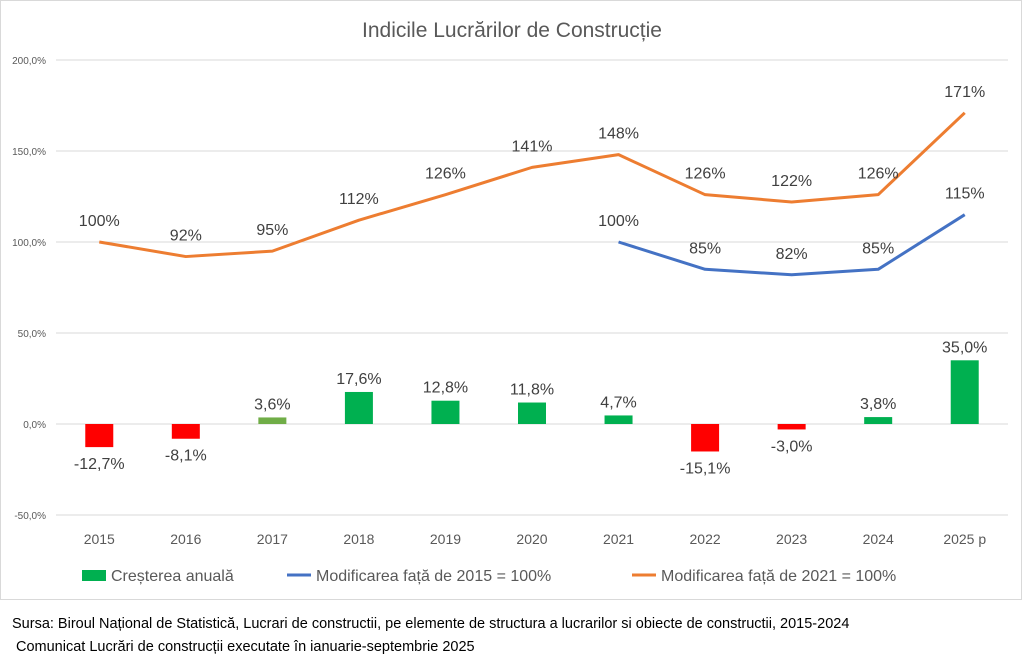 The width and height of the screenshot is (1024, 665). What do you see at coordinates (532, 146) in the screenshot?
I see `line-data-label: 141%` at bounding box center [532, 146].